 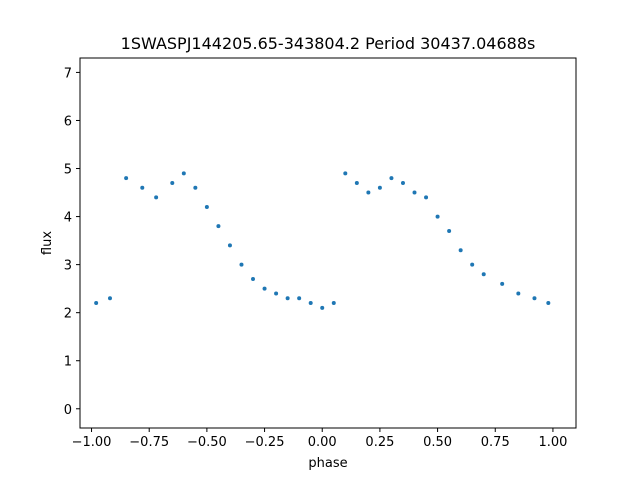 What do you see at coordinates (72, 242) in the screenshot?
I see `y-axis-ticks: 0 1 2 3 4 5 6 7` at bounding box center [72, 242].